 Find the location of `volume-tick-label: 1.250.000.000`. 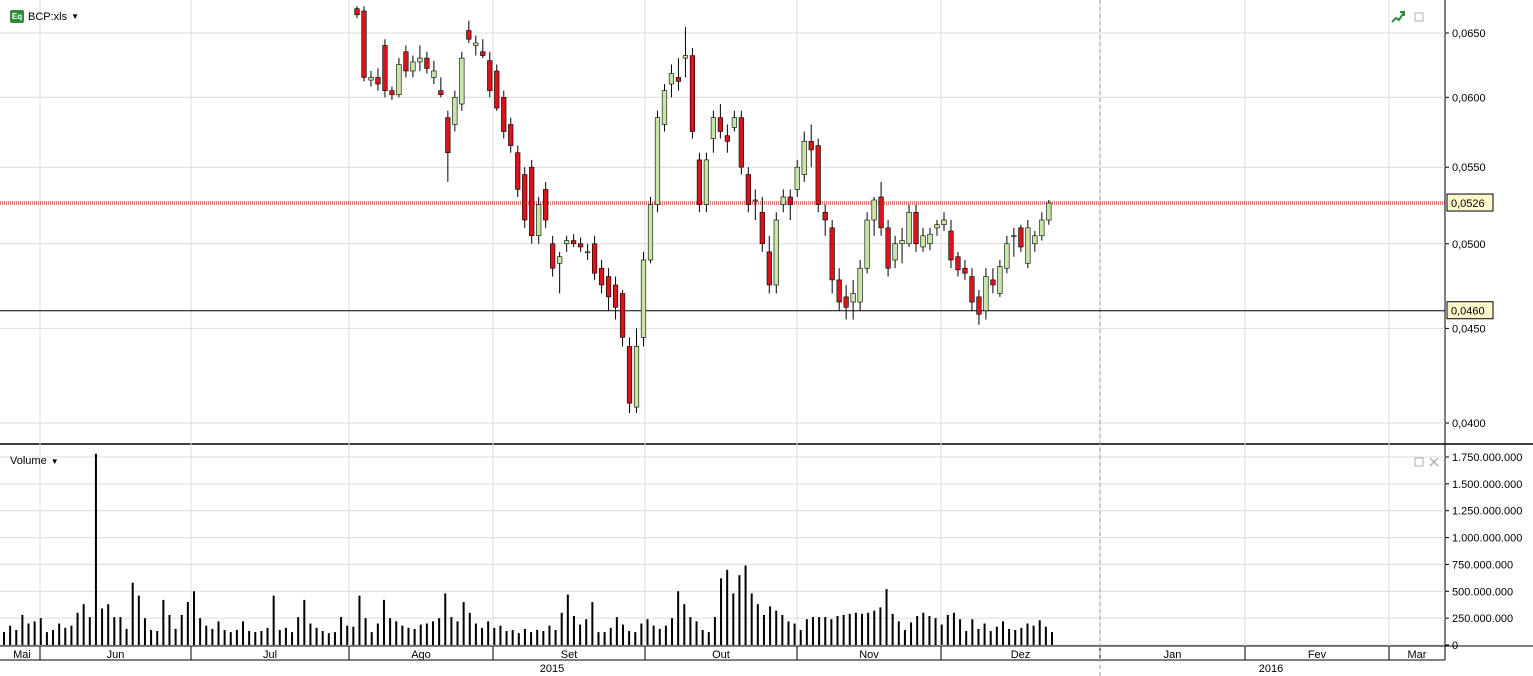

volume-tick-label: 1.250.000.000 is located at coordinates (1487, 512).